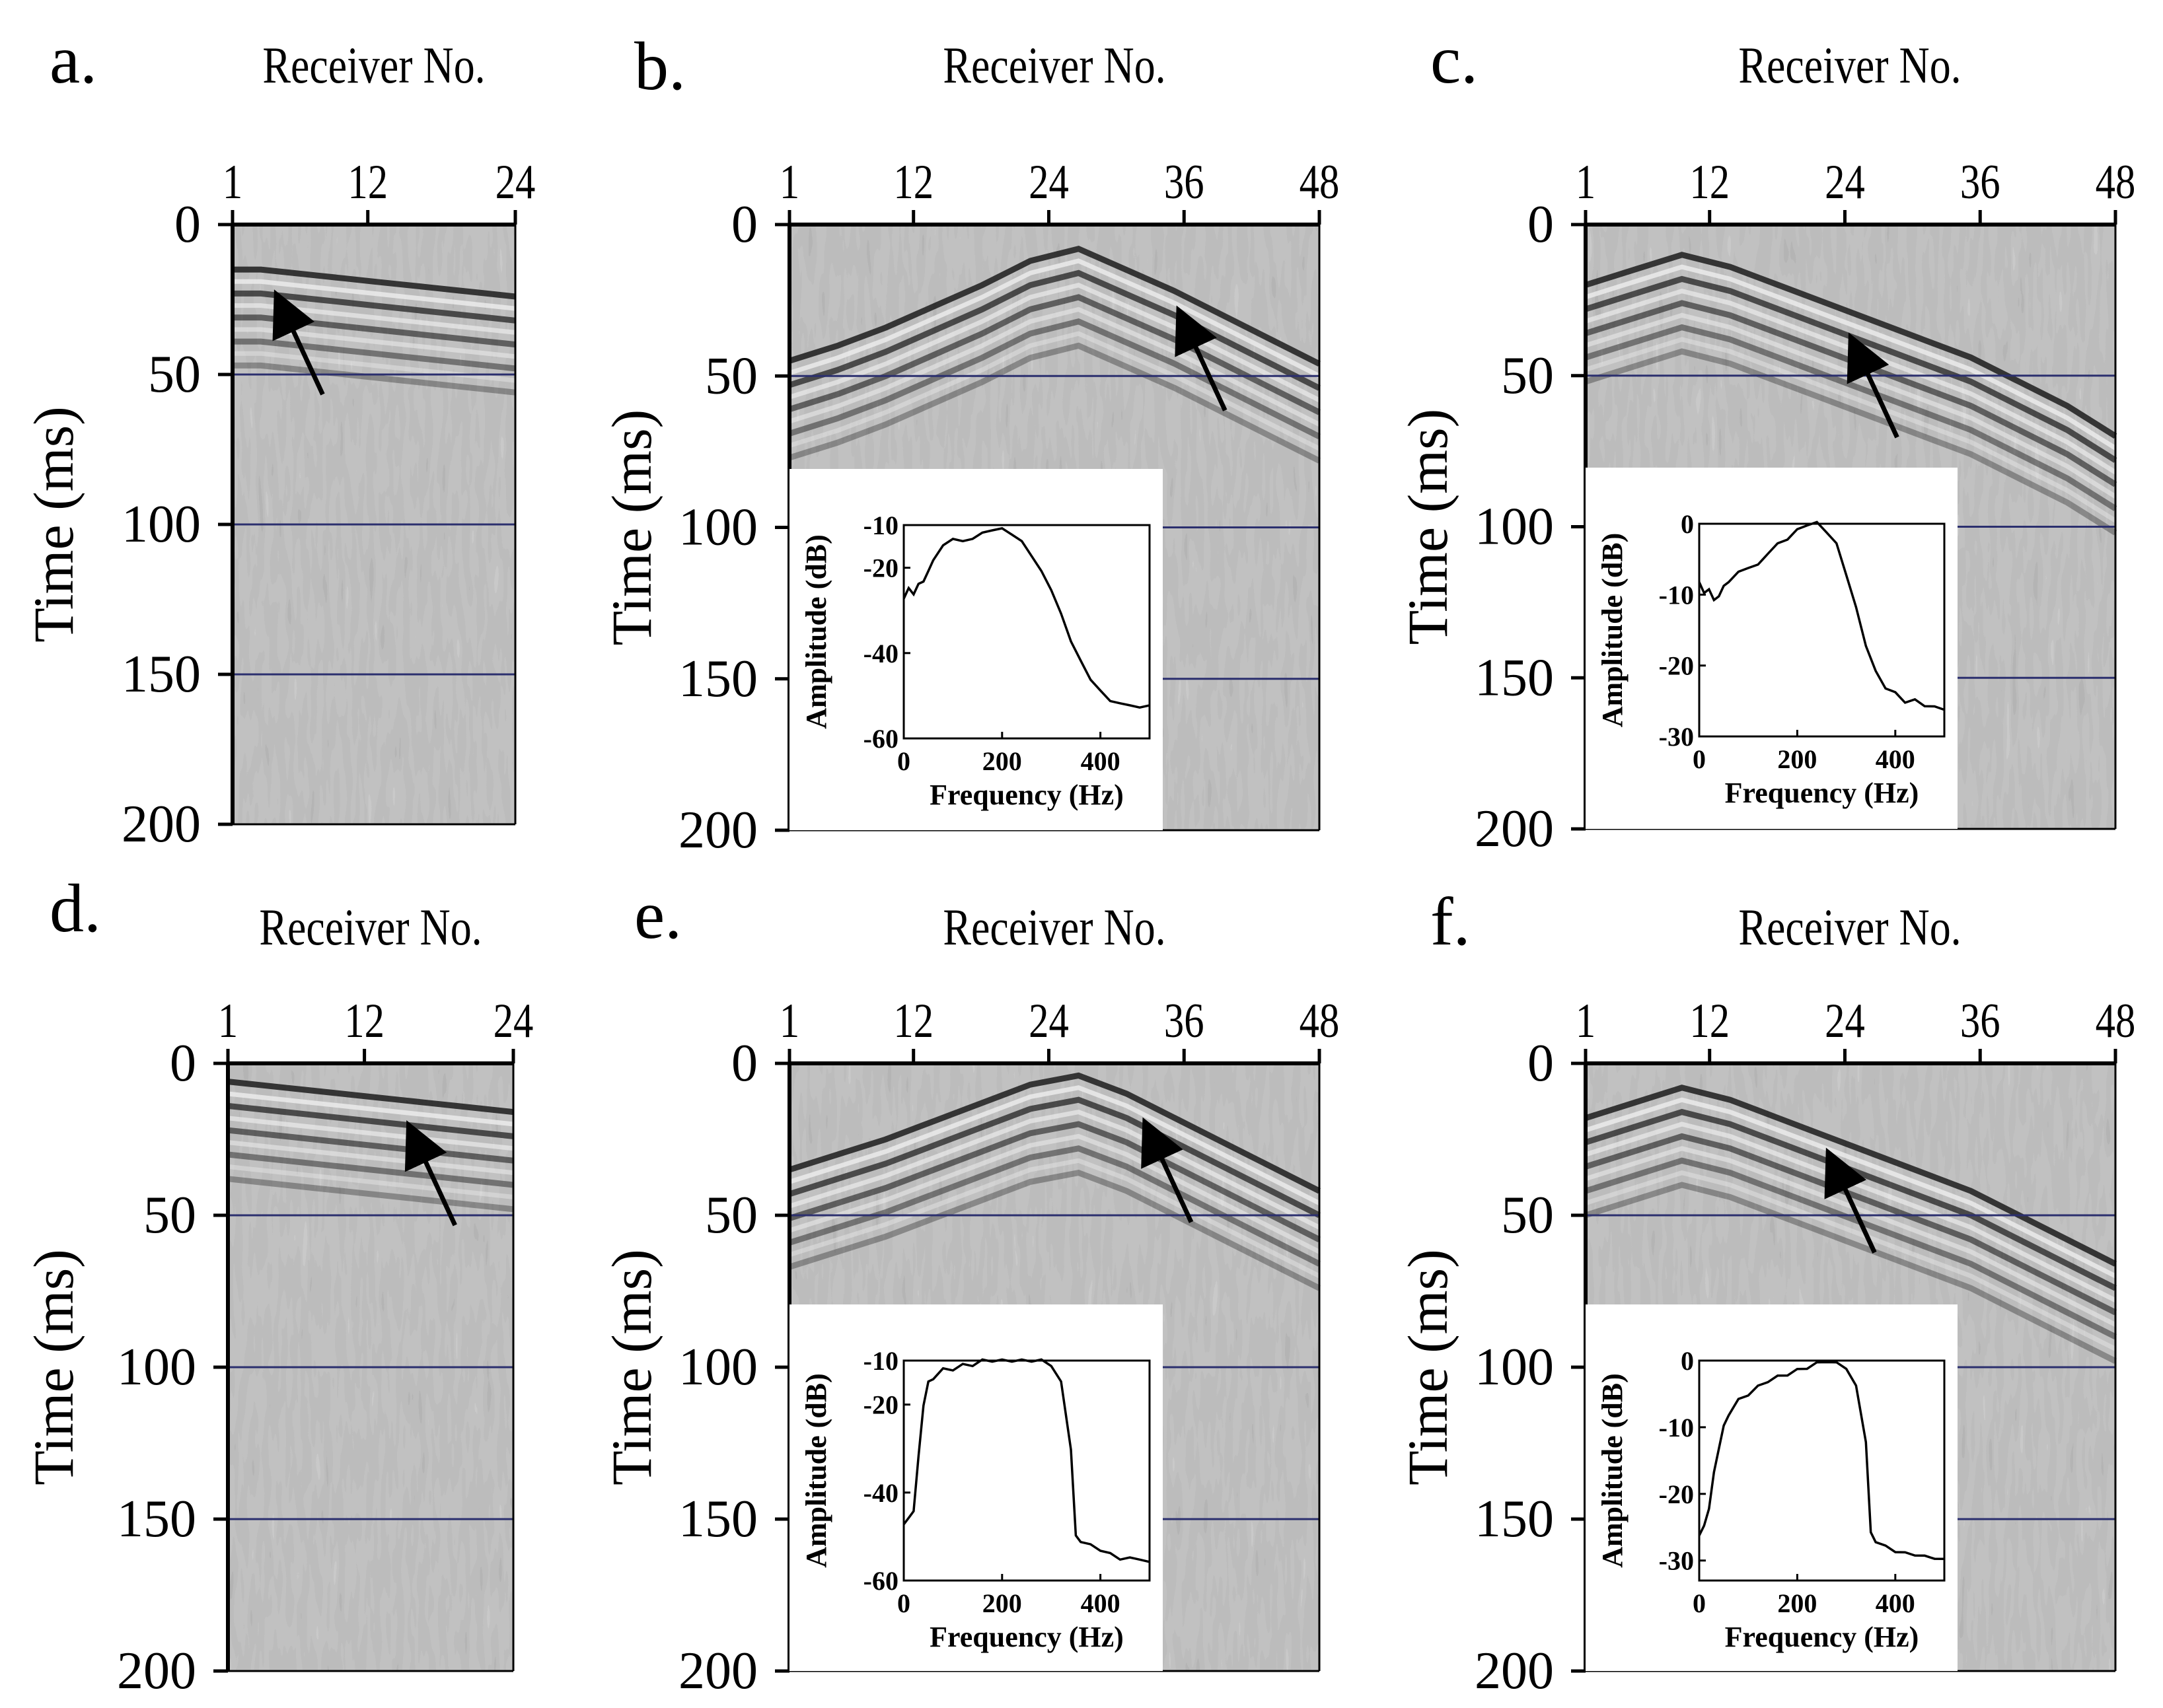 This screenshot has width=2163, height=1708. Describe the element at coordinates (660, 66) in the screenshot. I see `panel-label: b.` at that location.